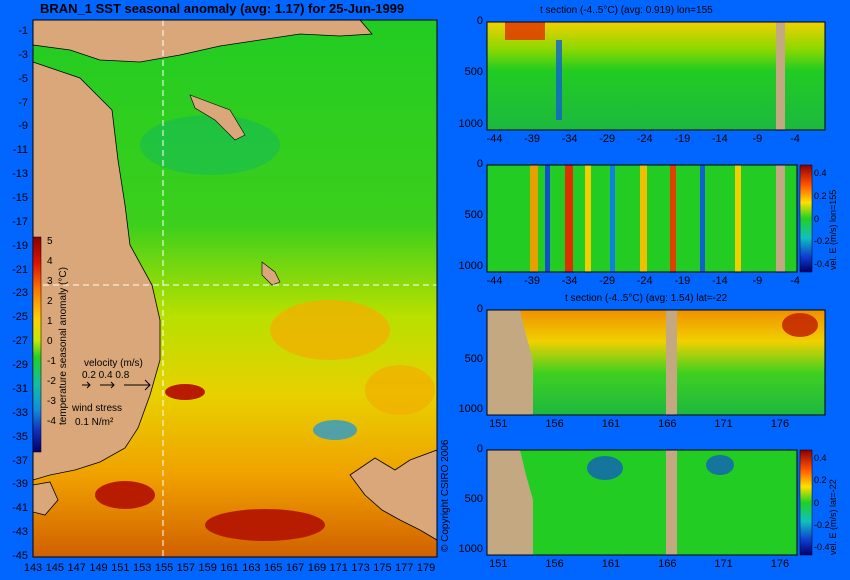 This screenshot has height=580, width=850. I want to click on section-x-tick: 166, so click(667, 424).